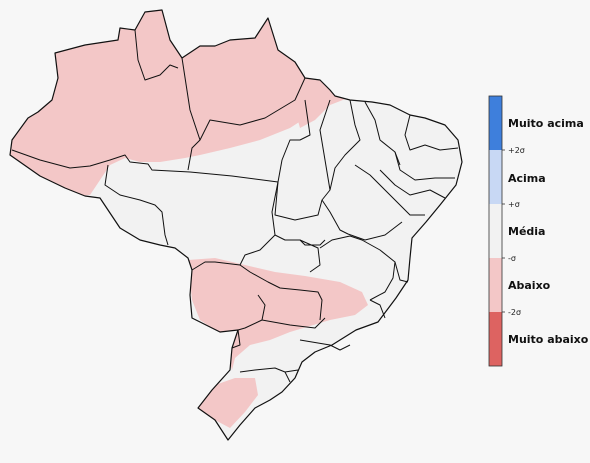 The height and width of the screenshot is (463, 590). What do you see at coordinates (529, 285) in the screenshot?
I see `legend-label-abaixo: Abaixo` at bounding box center [529, 285].